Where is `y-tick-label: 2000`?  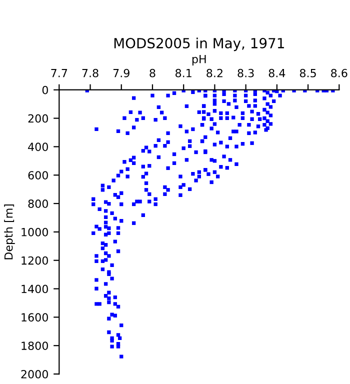 y-tick-label: 2000 is located at coordinates (34, 374).